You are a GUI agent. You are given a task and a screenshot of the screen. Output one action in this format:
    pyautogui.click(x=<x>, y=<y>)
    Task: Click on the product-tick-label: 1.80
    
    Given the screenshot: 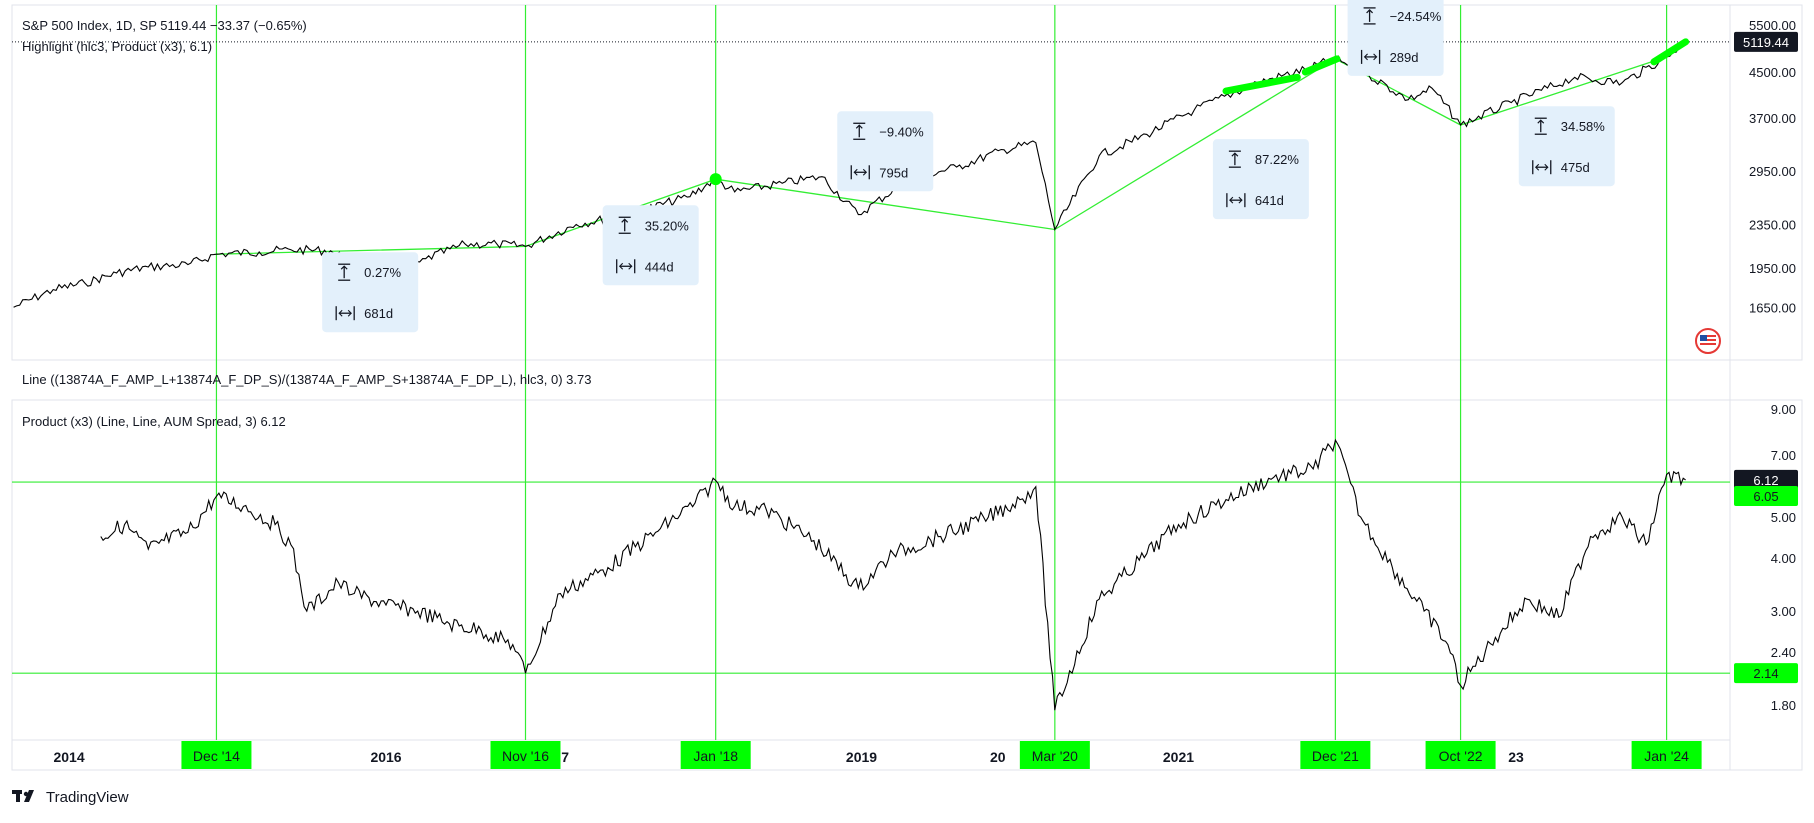 What is the action you would take?
    pyautogui.click(x=1783, y=705)
    